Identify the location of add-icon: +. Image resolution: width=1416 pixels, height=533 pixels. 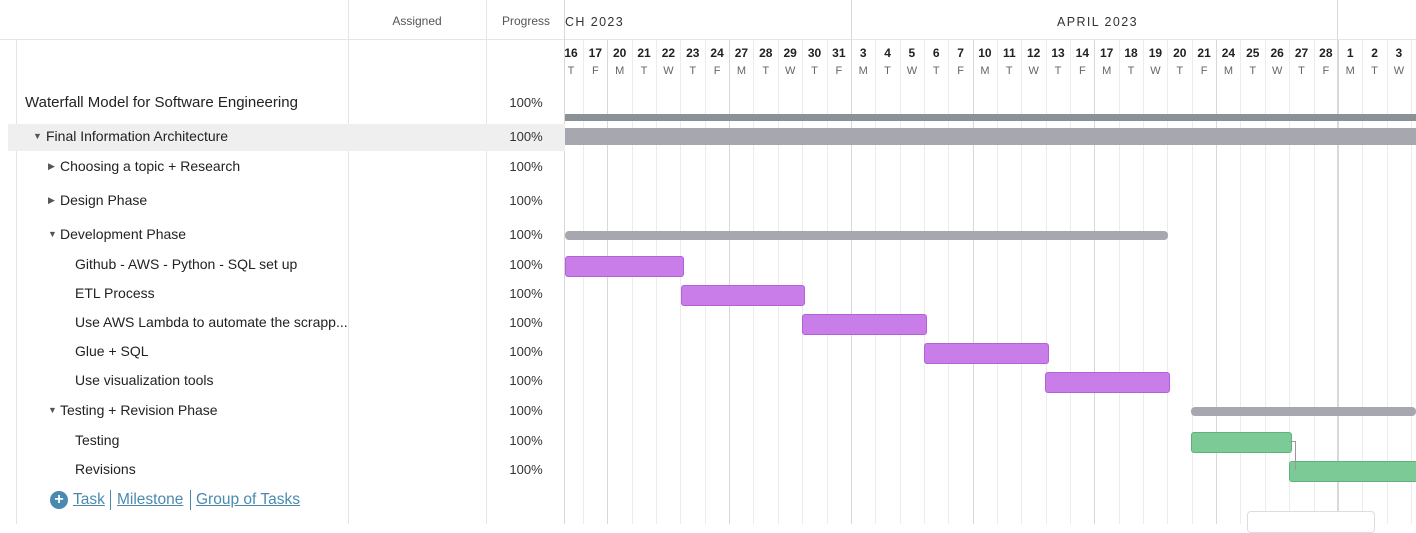
(59, 500).